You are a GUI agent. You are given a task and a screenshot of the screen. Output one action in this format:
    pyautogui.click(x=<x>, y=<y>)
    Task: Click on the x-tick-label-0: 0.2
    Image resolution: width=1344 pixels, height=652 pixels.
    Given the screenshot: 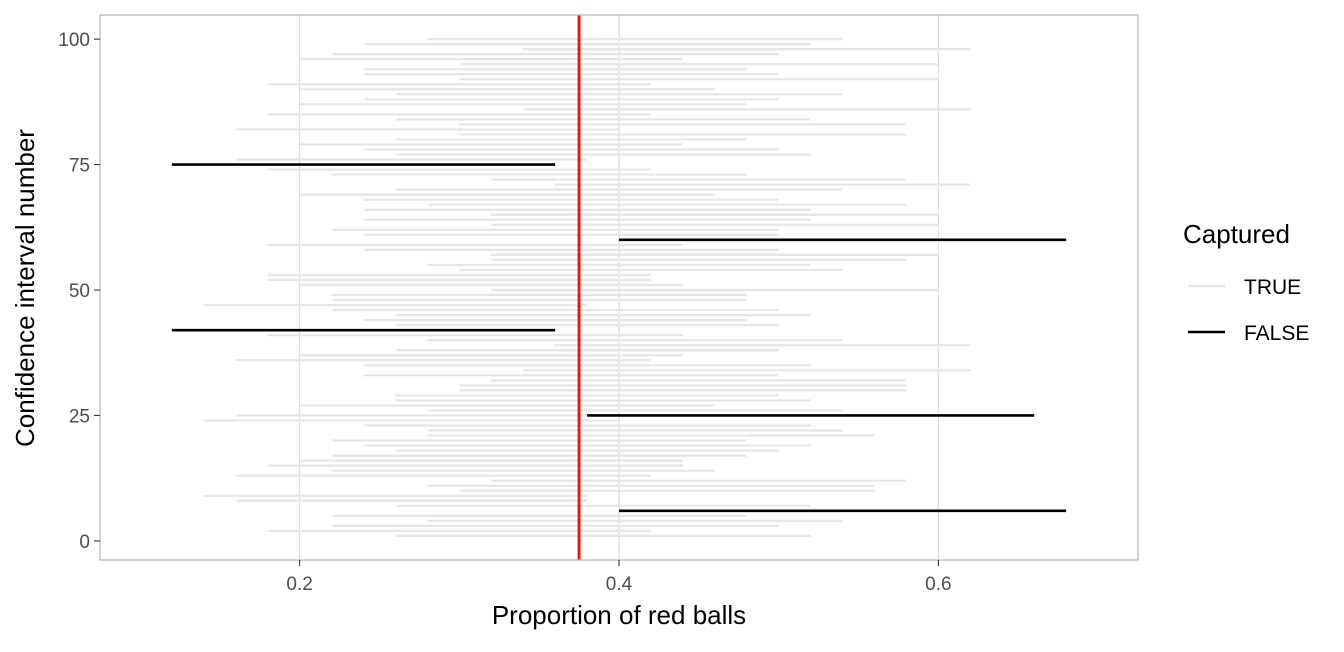 What is the action you would take?
    pyautogui.click(x=299, y=584)
    